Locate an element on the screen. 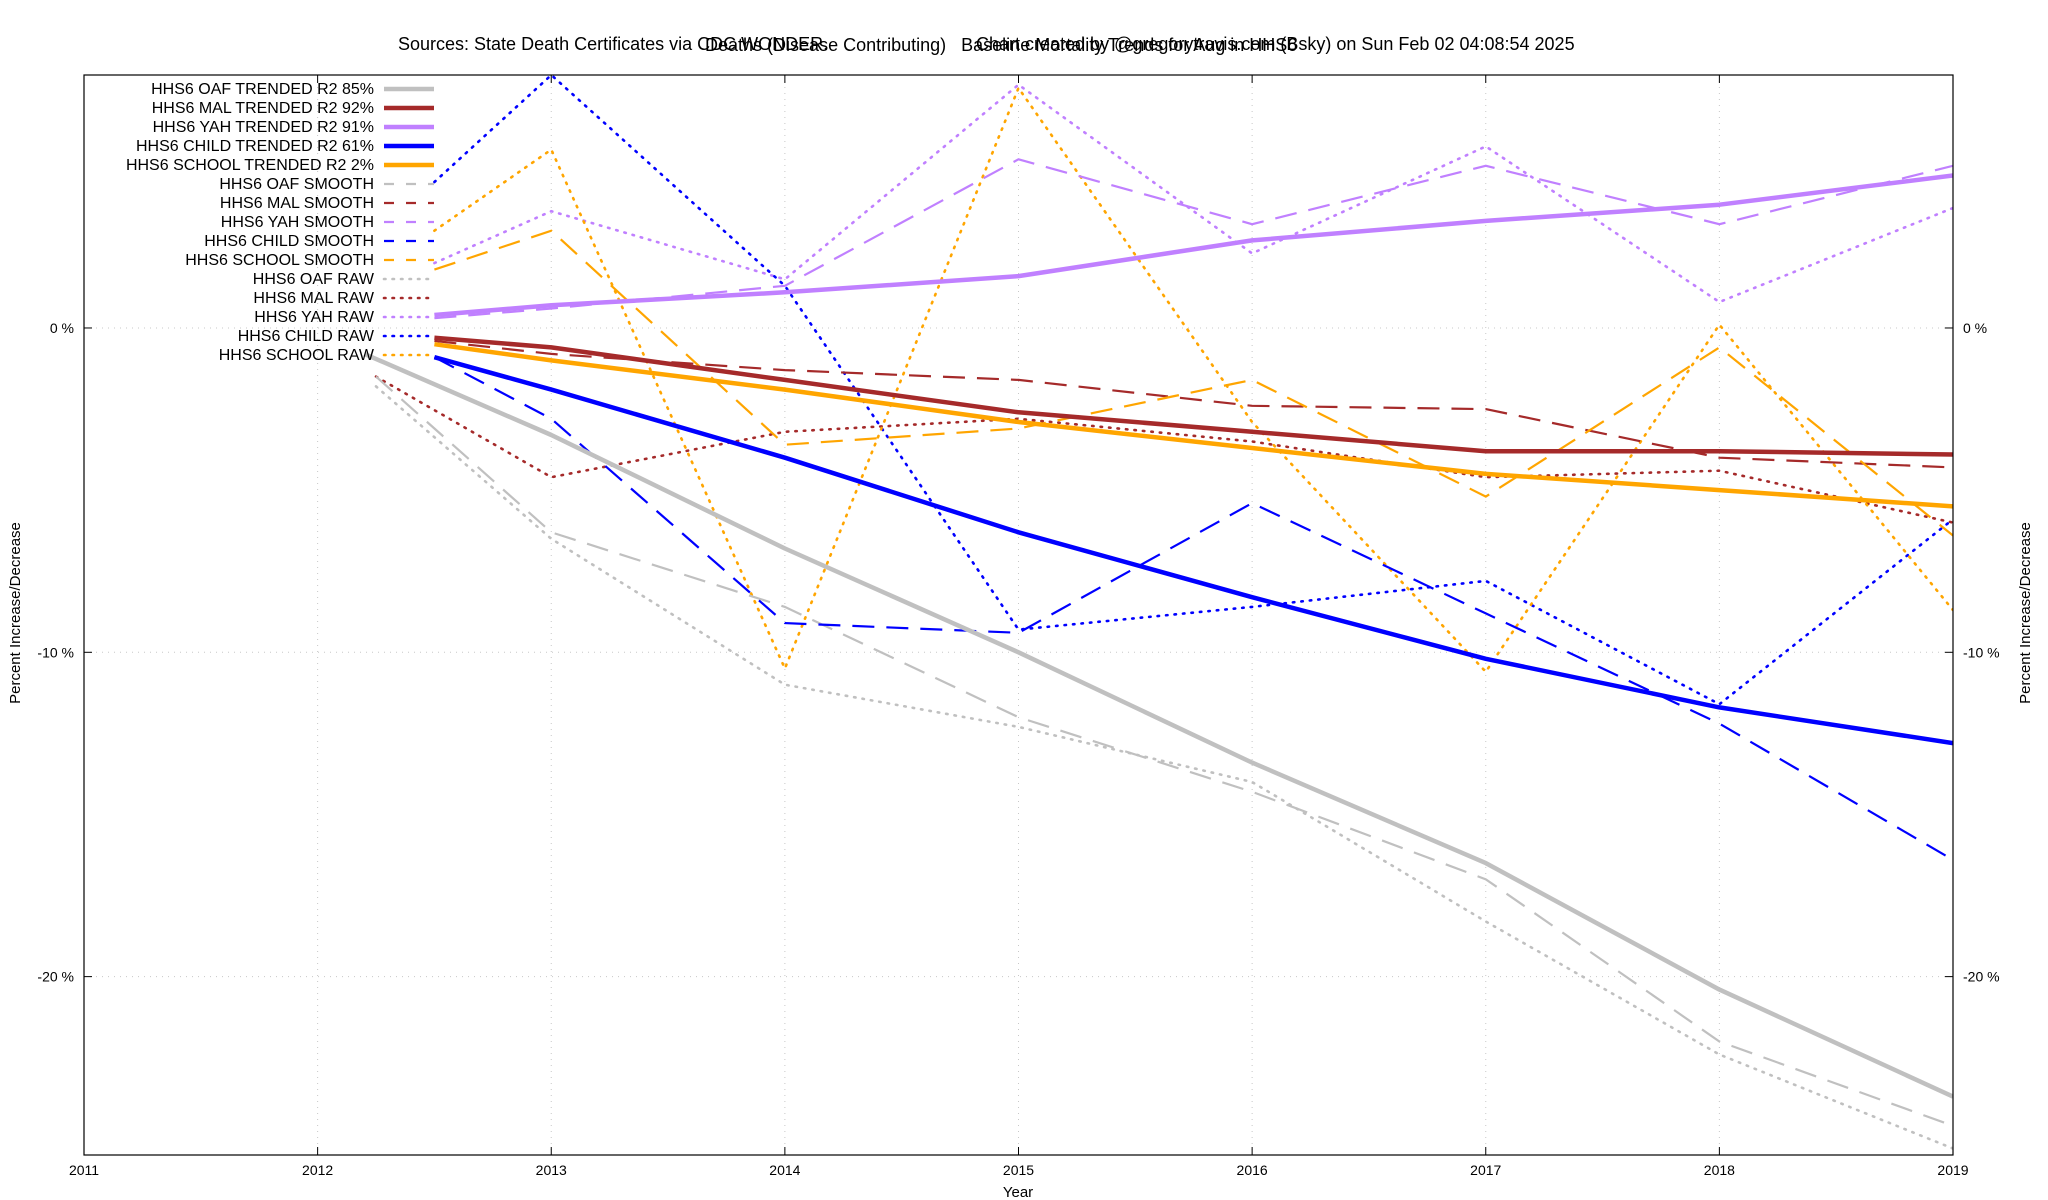  legend-label: HHS6 OAF RAW is located at coordinates (314, 279).